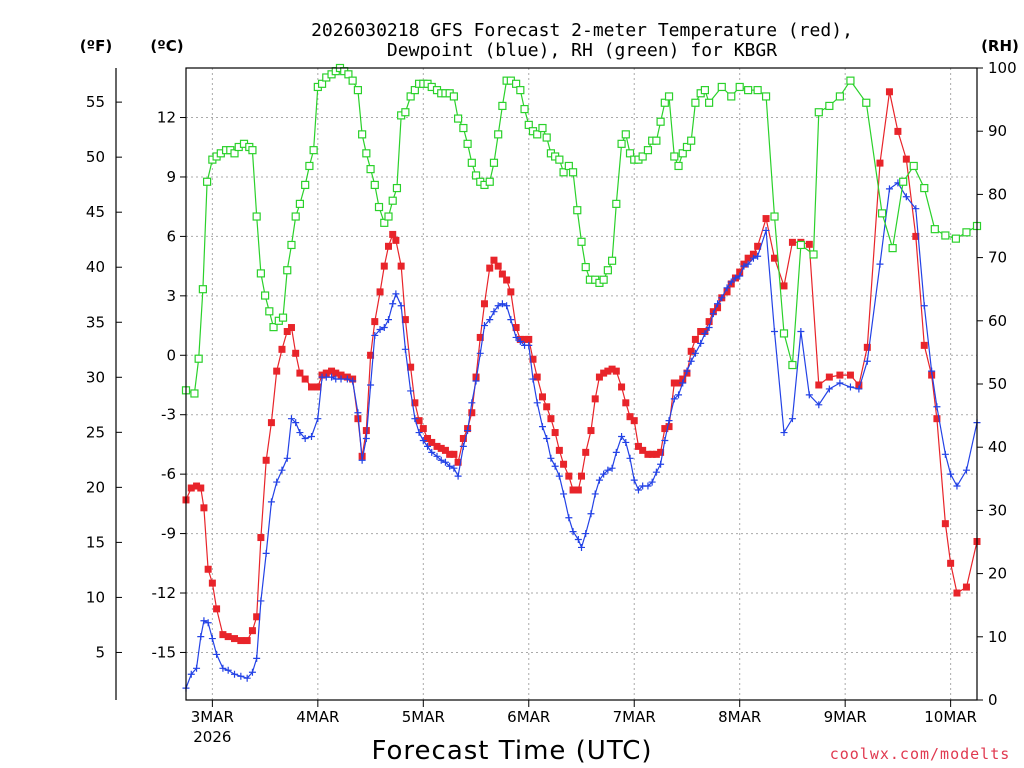 Image resolution: width=1024 pixels, height=768 pixels. Describe the element at coordinates (634, 717) in the screenshot. I see `time-tick-label: 7MAR` at that location.